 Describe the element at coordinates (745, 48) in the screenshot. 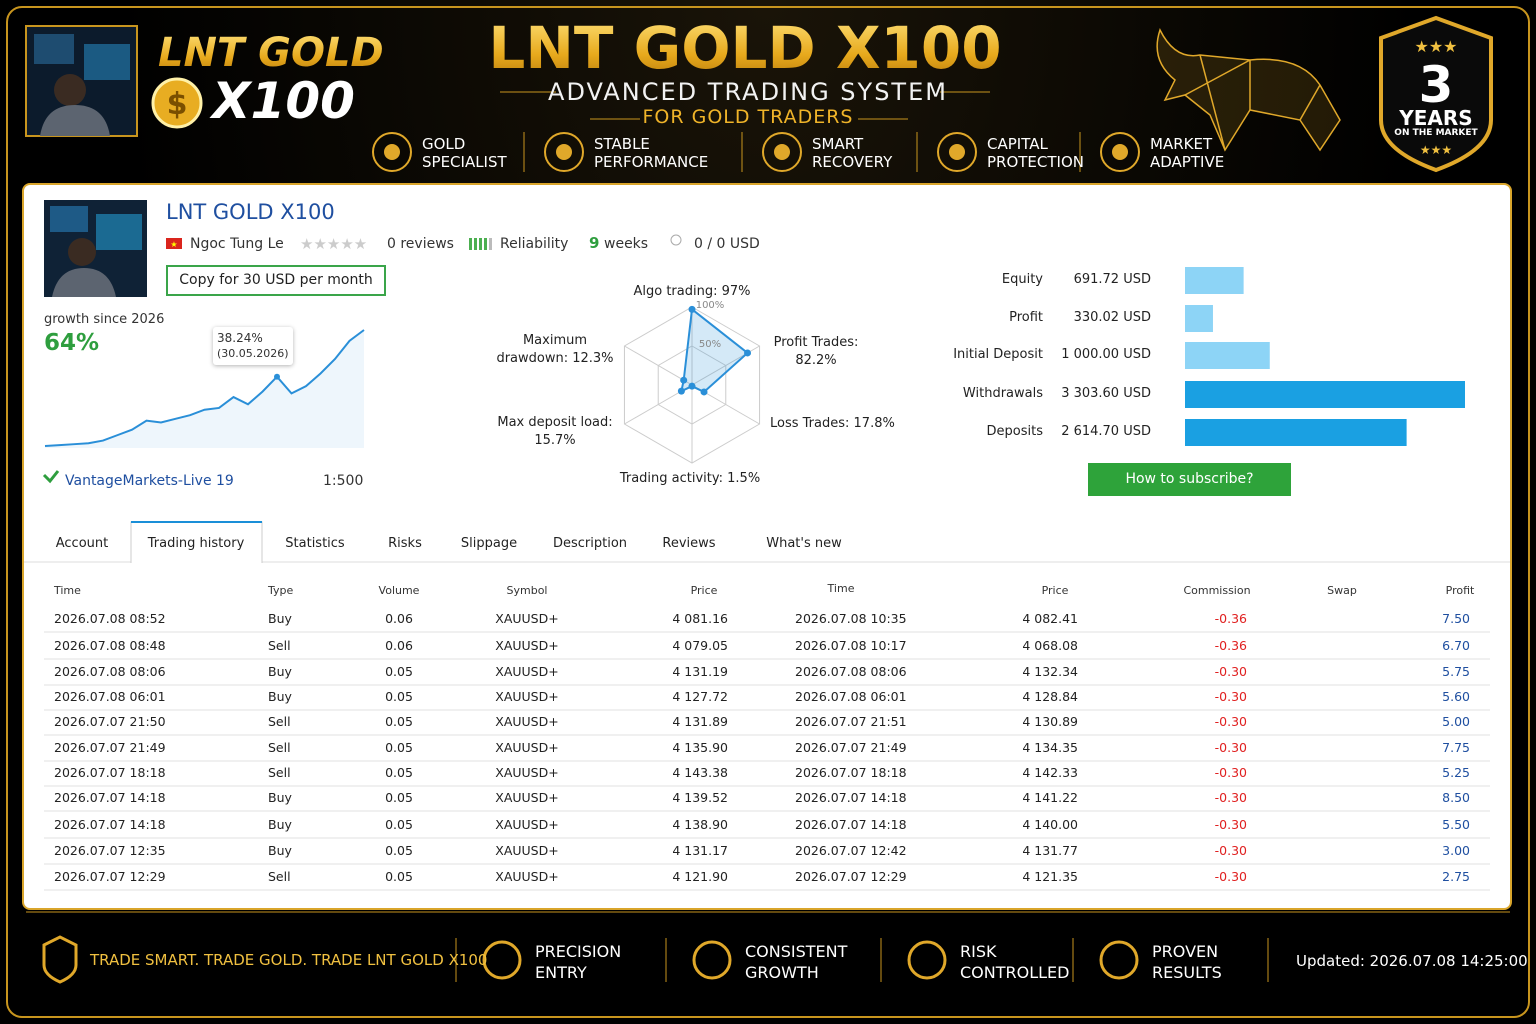

I see `title: LNT GOLD X100` at that location.